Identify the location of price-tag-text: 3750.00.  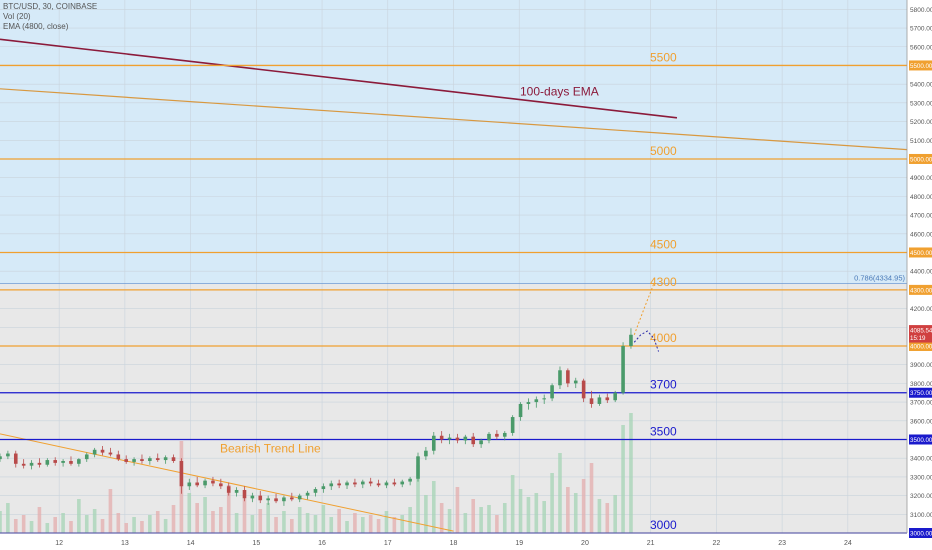
(921, 393).